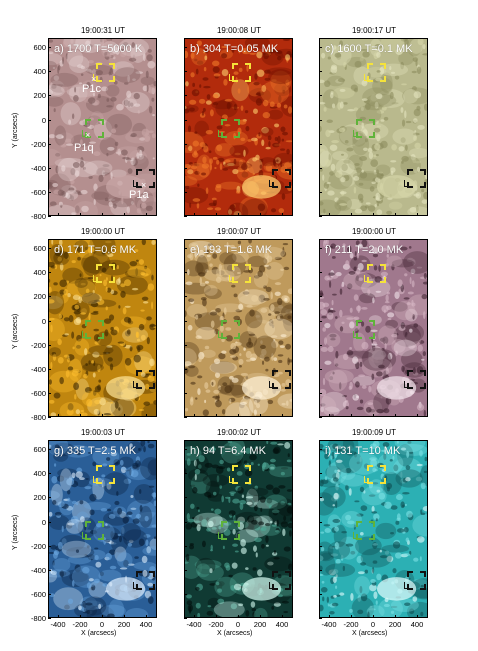 This screenshot has width=478, height=651. Describe the element at coordinates (35, 321) in the screenshot. I see `y-tick-label: 0` at that location.